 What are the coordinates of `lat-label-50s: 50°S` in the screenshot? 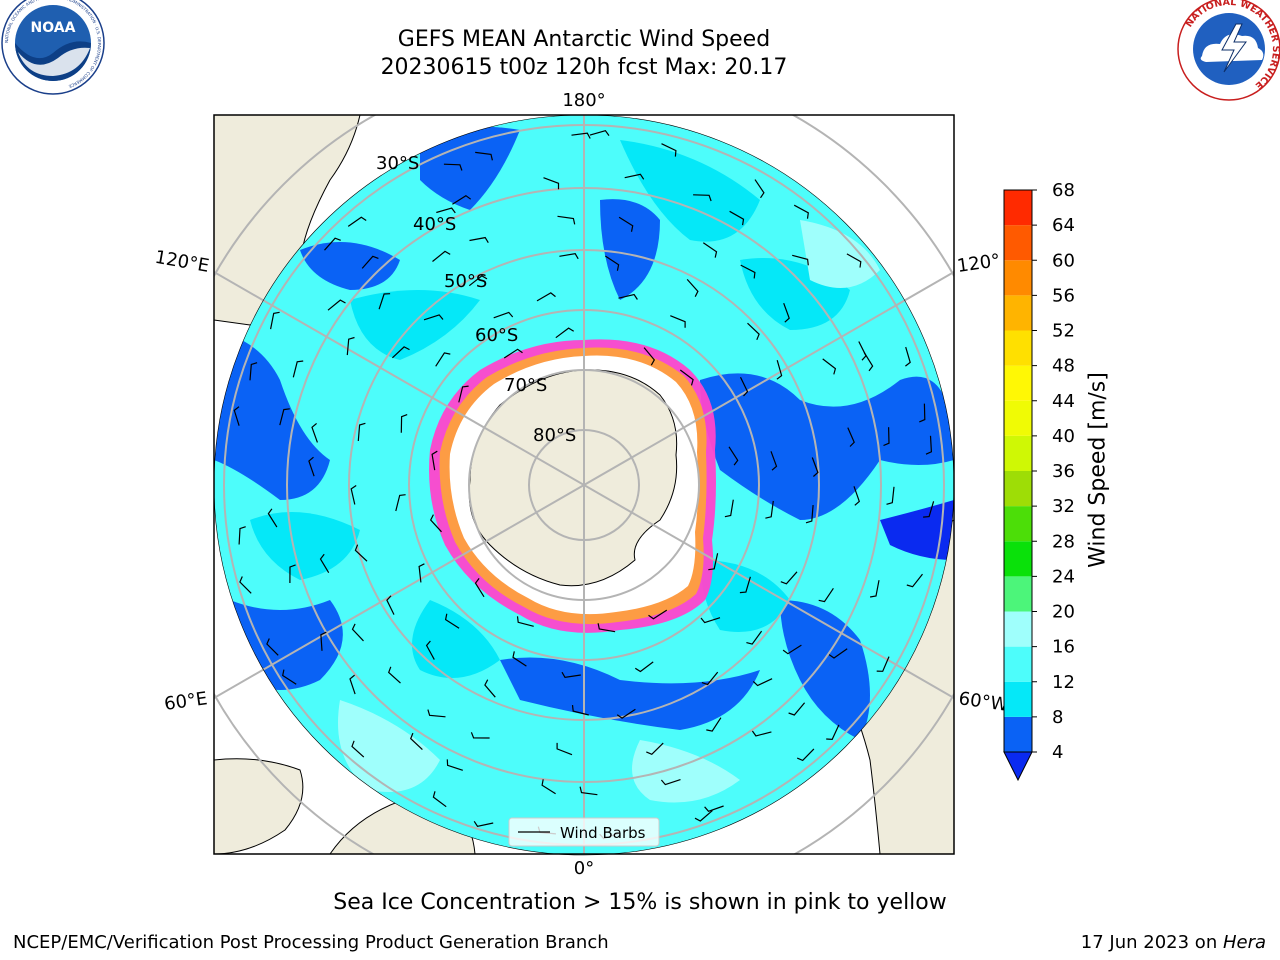 It's located at (465, 281).